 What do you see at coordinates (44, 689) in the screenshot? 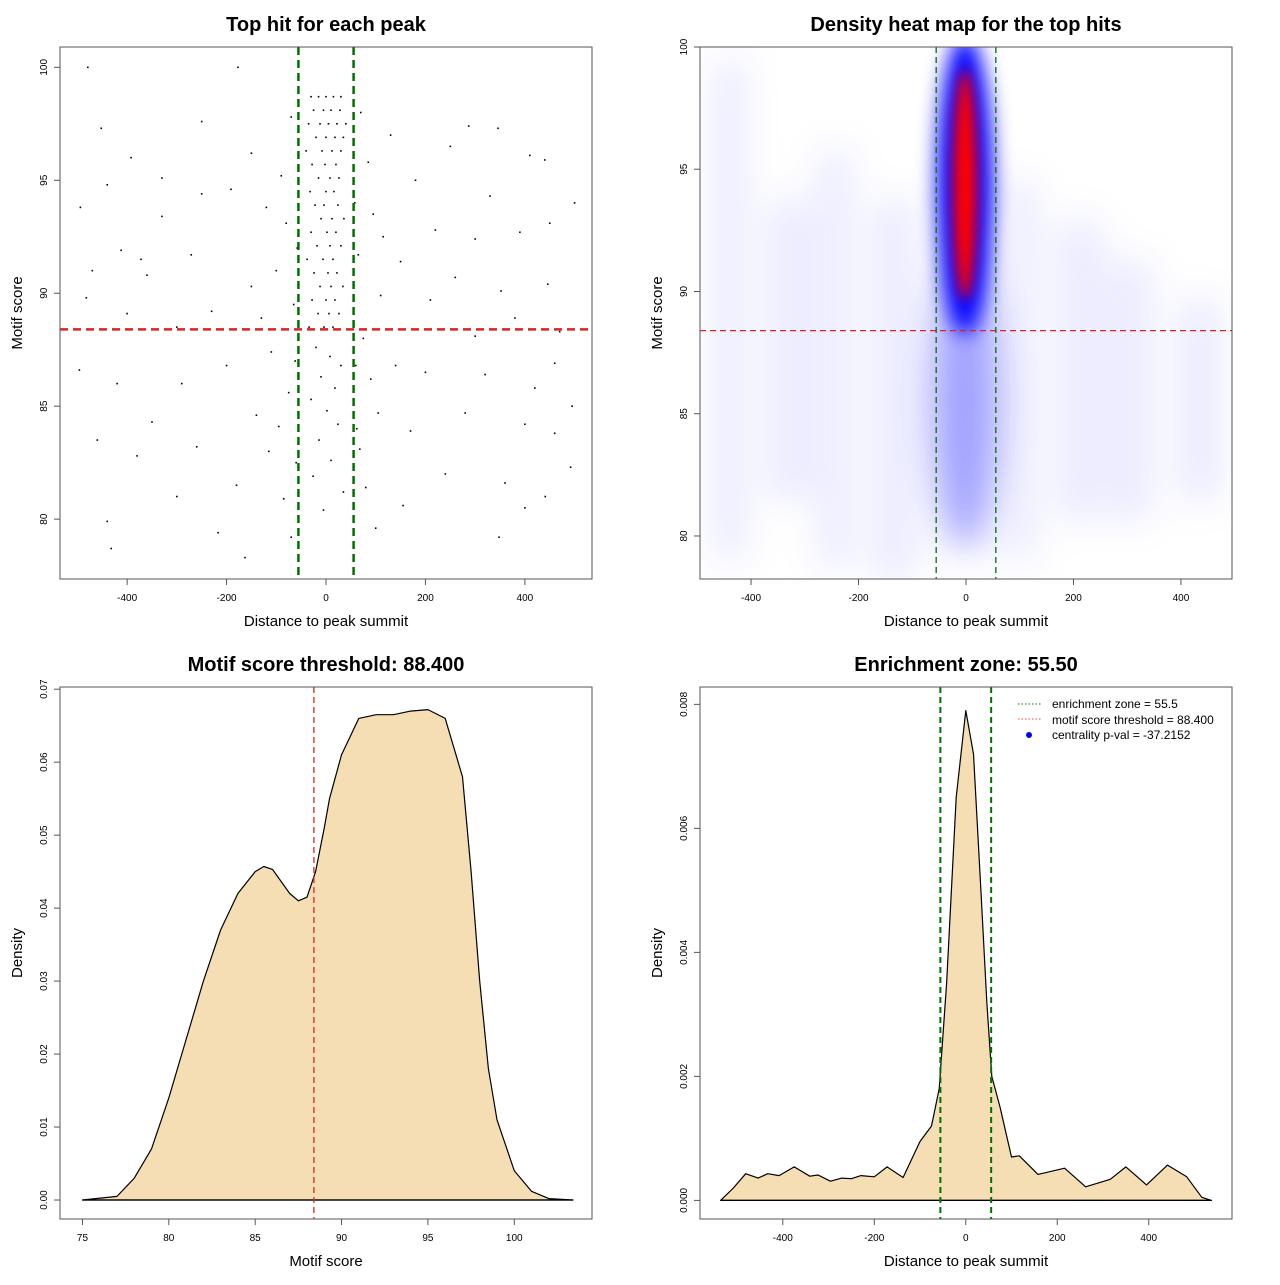
I see `y-tick-label: 0.07` at bounding box center [44, 689].